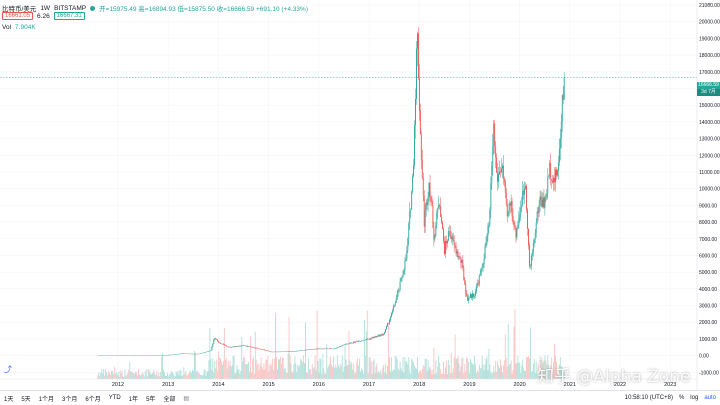 This screenshot has height=405, width=720. I want to click on alert-icon: ⤴, so click(8, 369).